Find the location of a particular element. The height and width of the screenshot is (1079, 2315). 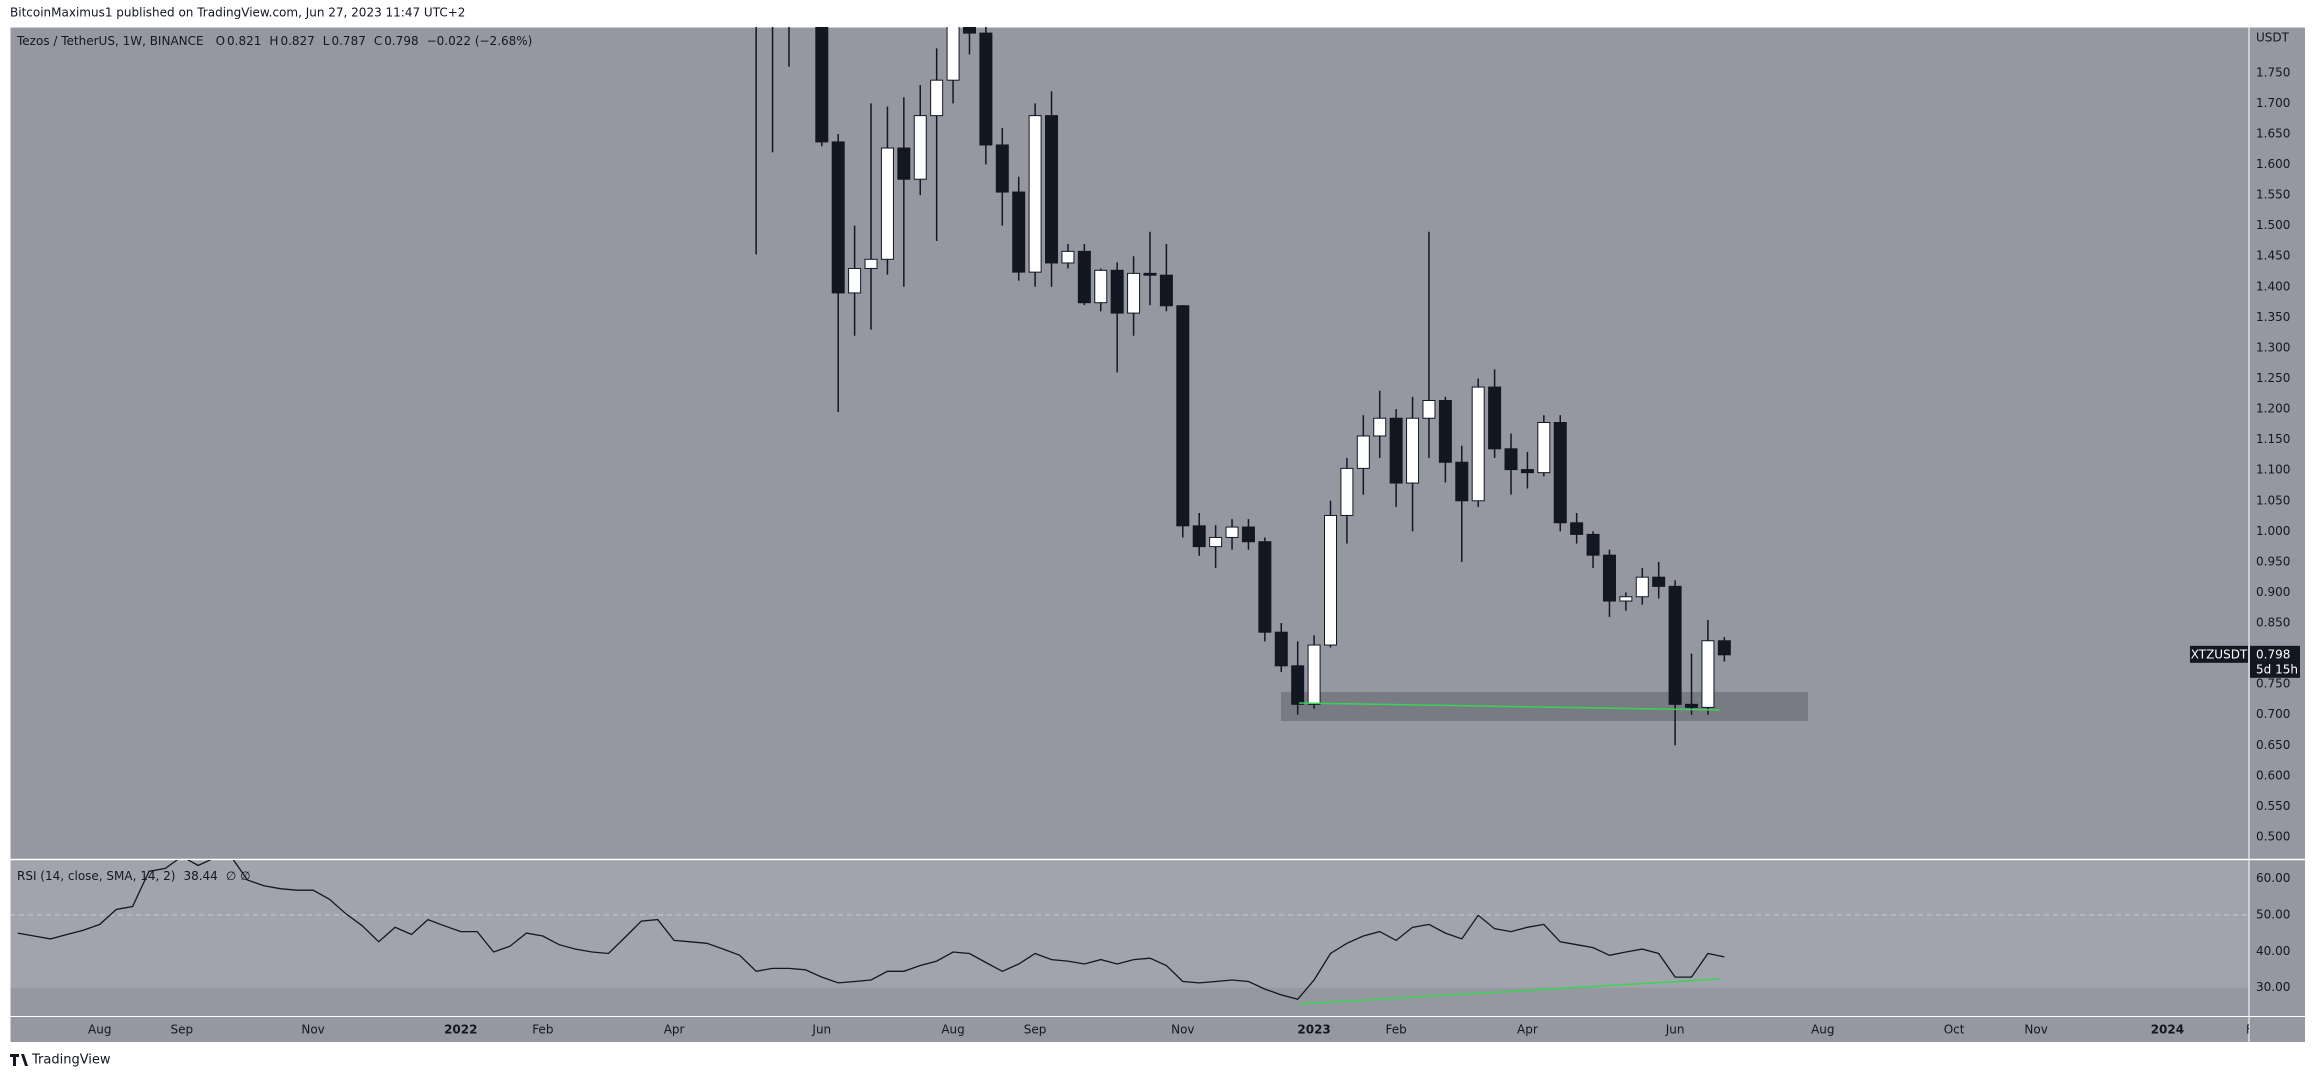

symbol-title: Tezos / TetherUS, 1W, BINANCE is located at coordinates (110, 41).